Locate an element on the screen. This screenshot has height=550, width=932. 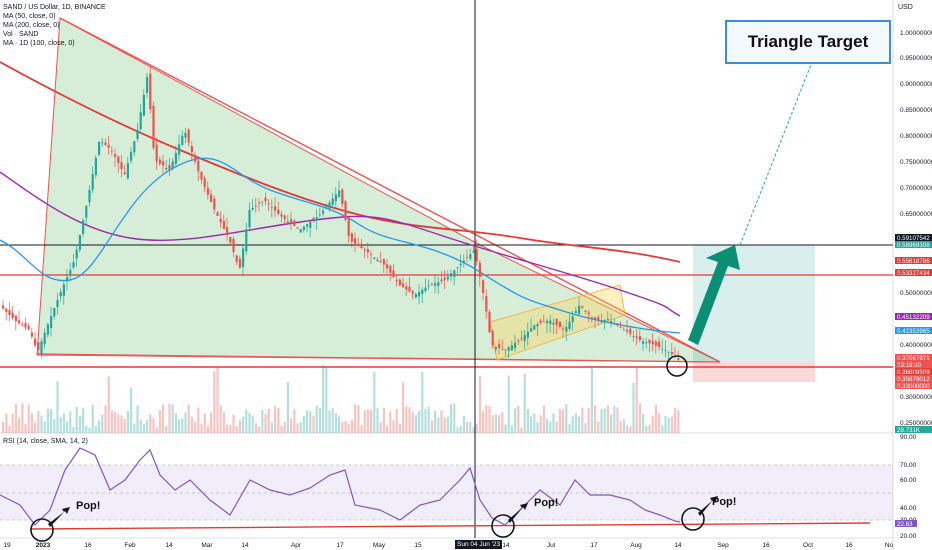
triangle-target-label: Triangle Target is located at coordinates (808, 42).